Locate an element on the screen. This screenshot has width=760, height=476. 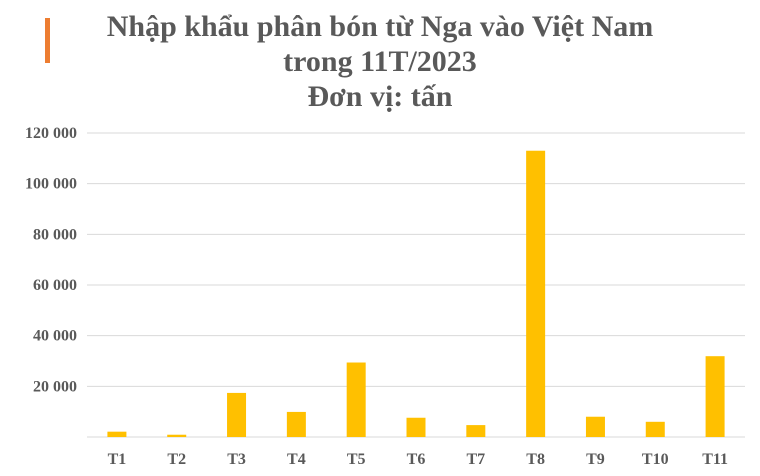
x-tick-label: T5 is located at coordinates (356, 459).